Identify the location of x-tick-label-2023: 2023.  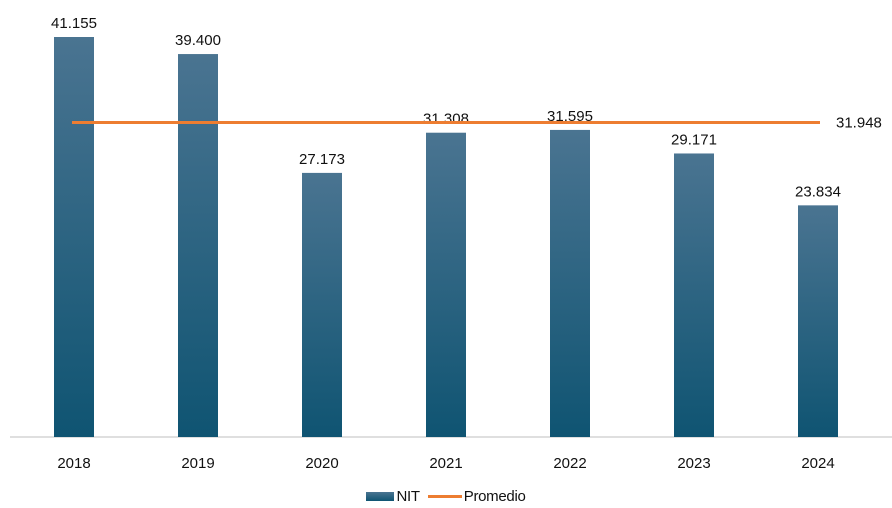
(693, 463).